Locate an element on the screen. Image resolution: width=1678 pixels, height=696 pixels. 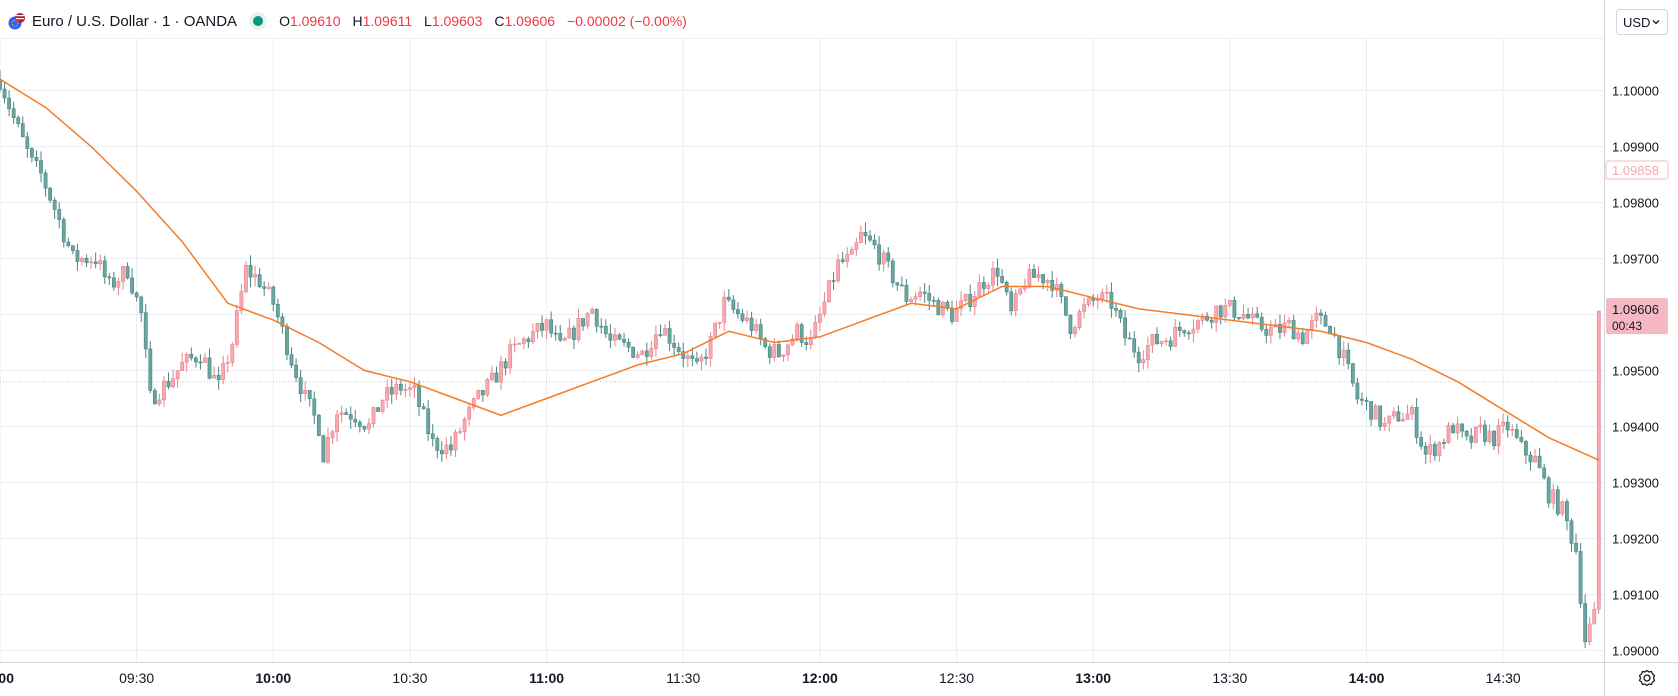
bar-countdown-label: 00:43 is located at coordinates (1627, 326).